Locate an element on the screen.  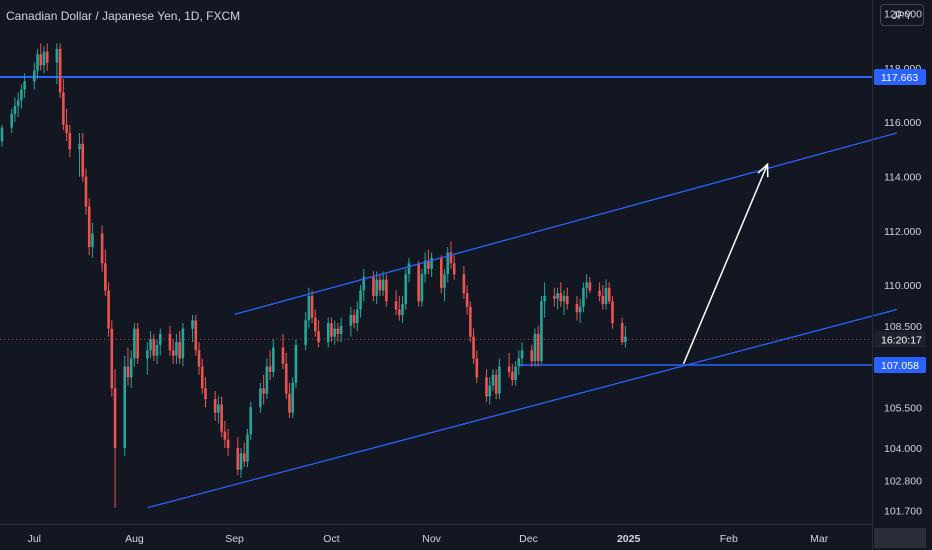
countdown-tag-text: 16:20:17 is located at coordinates (901, 340).